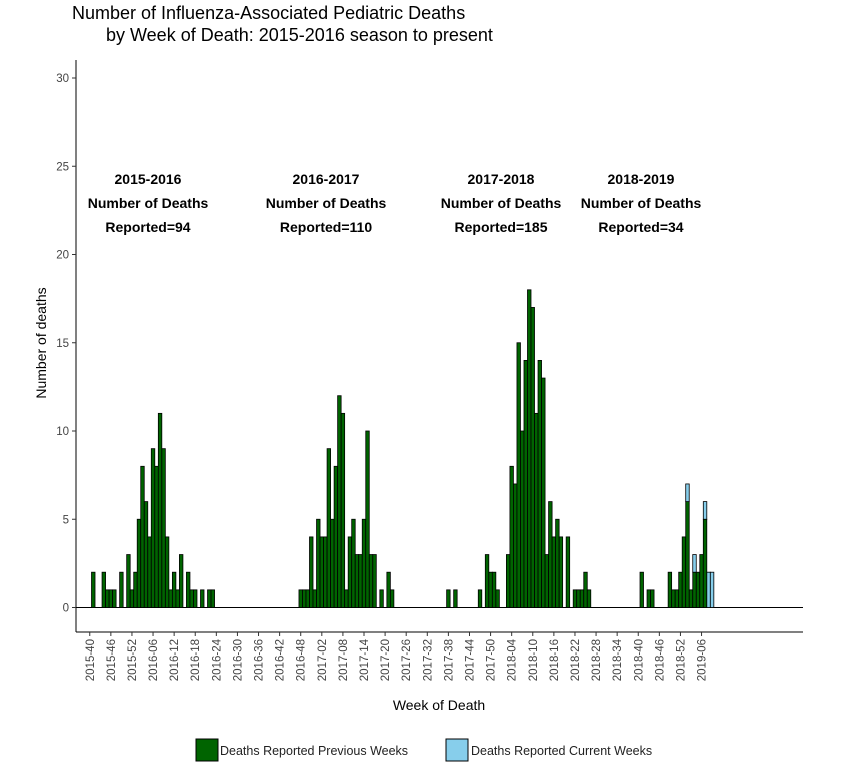 The image size is (846, 774). I want to click on x-tick-label: 2017-20, so click(386, 660).